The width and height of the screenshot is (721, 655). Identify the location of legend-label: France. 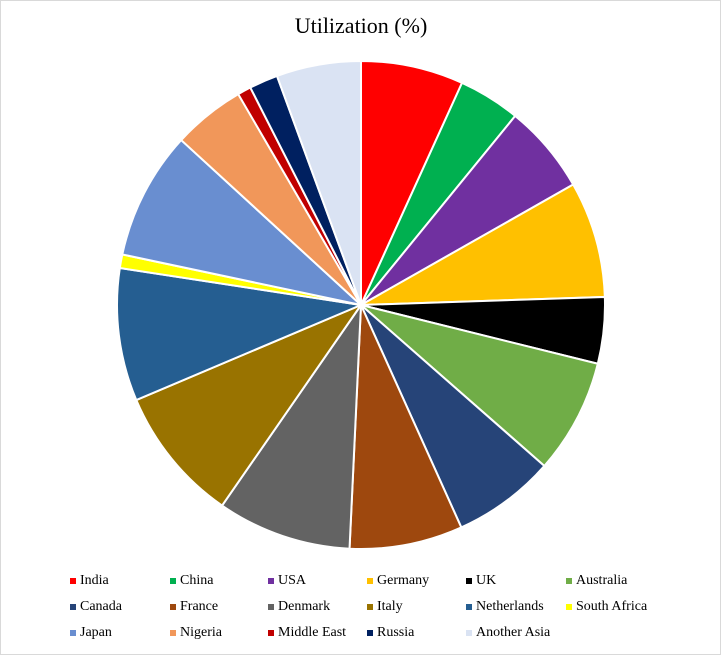
(199, 606).